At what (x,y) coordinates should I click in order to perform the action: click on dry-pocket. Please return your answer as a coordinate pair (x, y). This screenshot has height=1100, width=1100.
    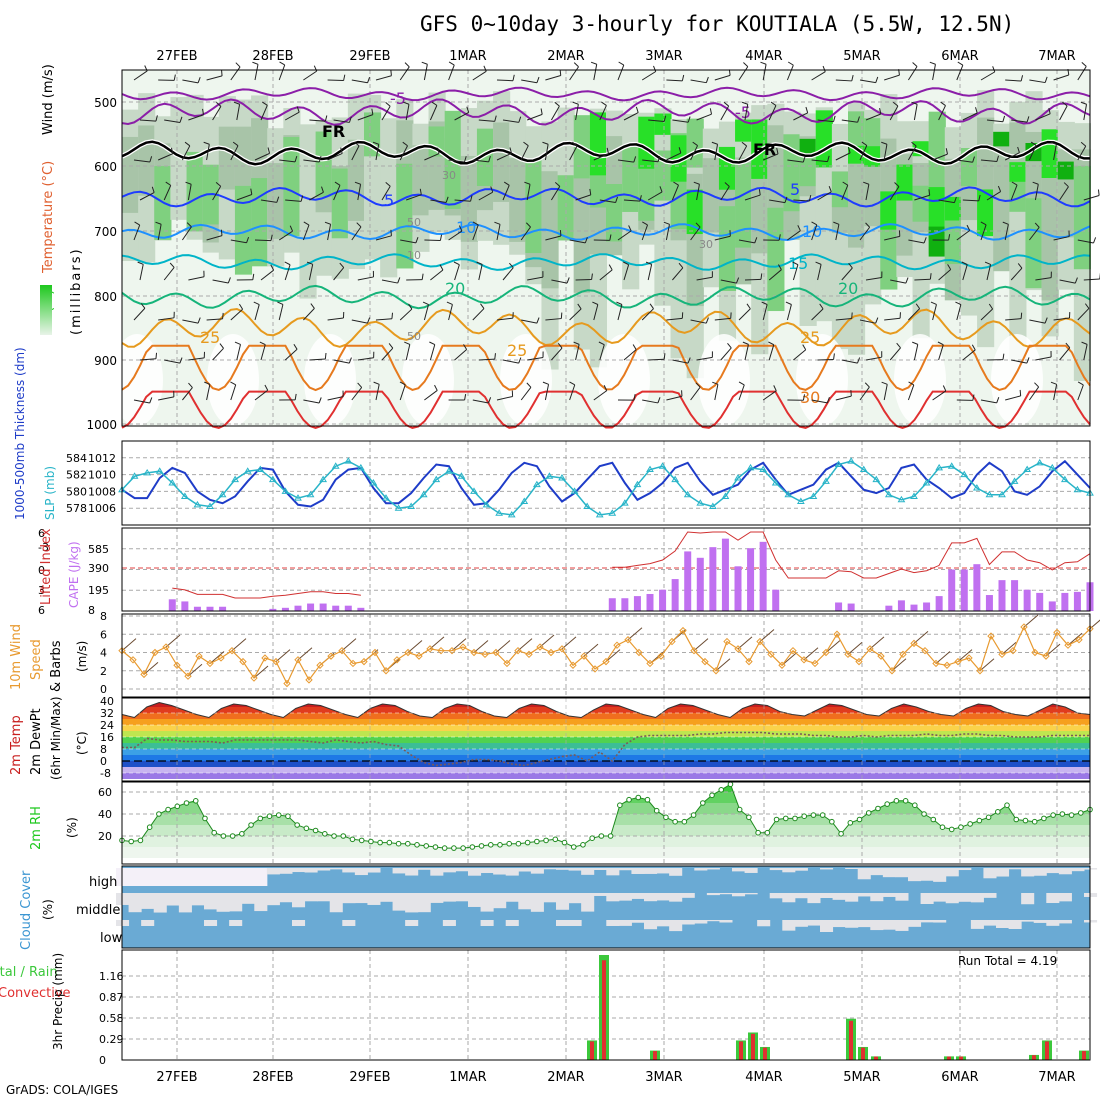
    Looking at the image, I should click on (330, 380).